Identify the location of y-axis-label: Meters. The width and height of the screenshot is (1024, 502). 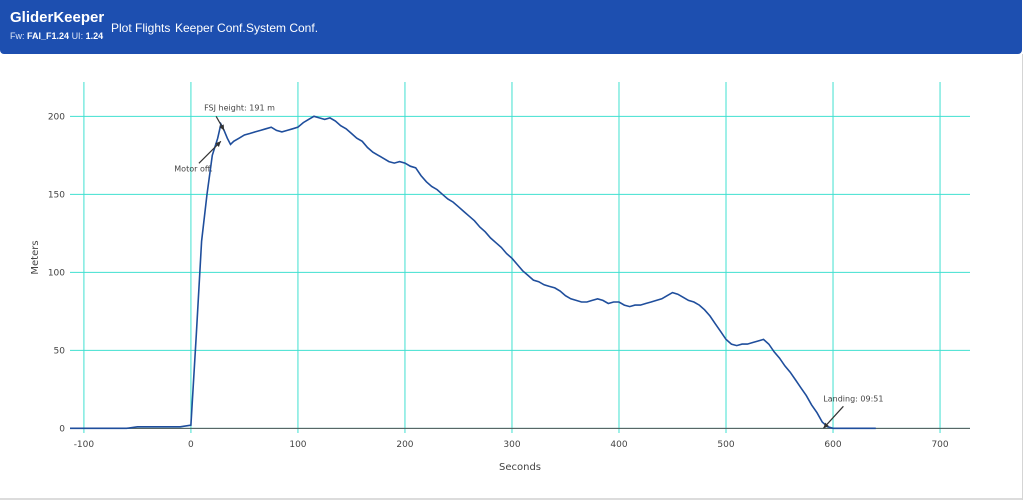
(35, 257).